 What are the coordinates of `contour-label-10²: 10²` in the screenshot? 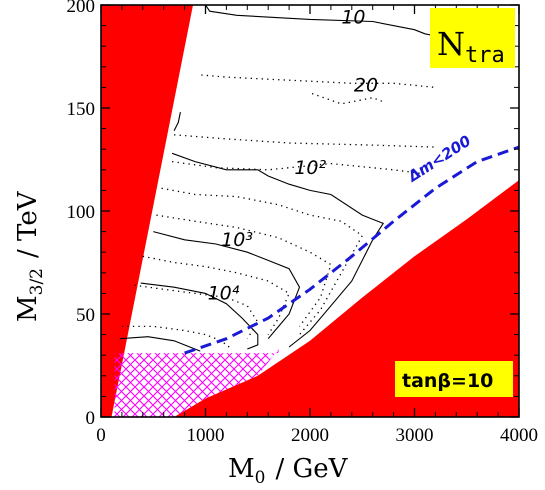 It's located at (310, 168).